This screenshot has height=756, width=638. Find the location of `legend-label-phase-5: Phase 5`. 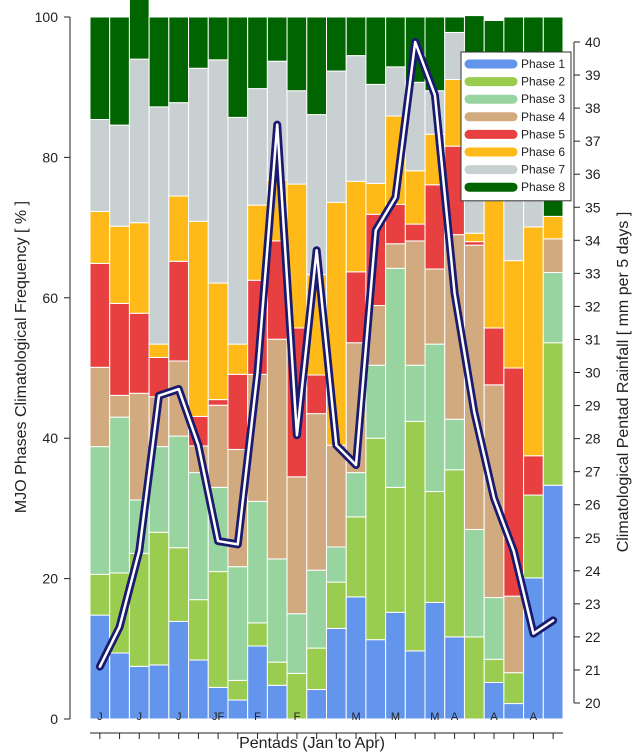

legend-label-phase-5: Phase 5 is located at coordinates (543, 134).